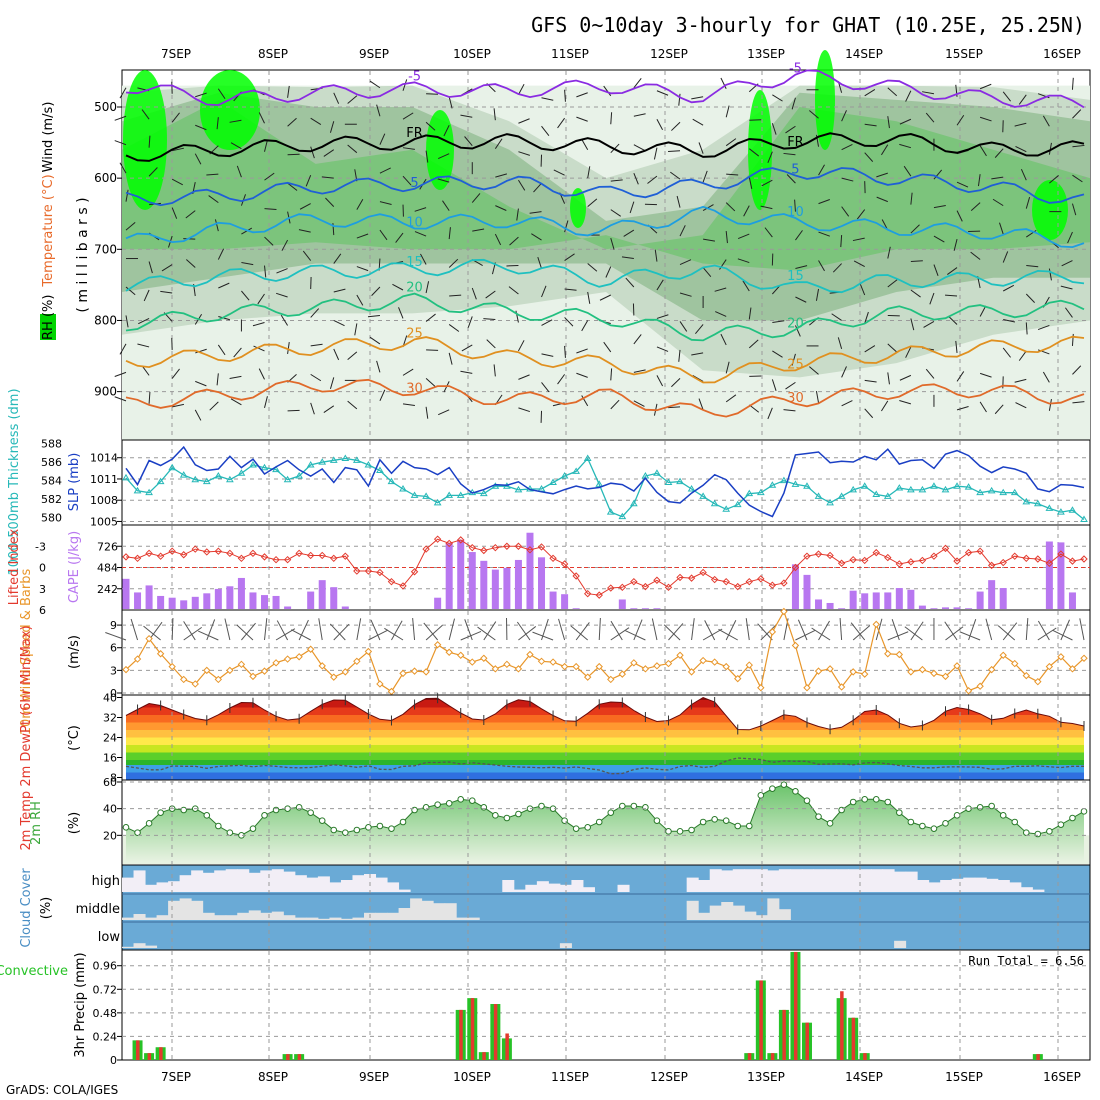  Describe the element at coordinates (606, 652) in the screenshot. I see `wind10m-grid` at that location.